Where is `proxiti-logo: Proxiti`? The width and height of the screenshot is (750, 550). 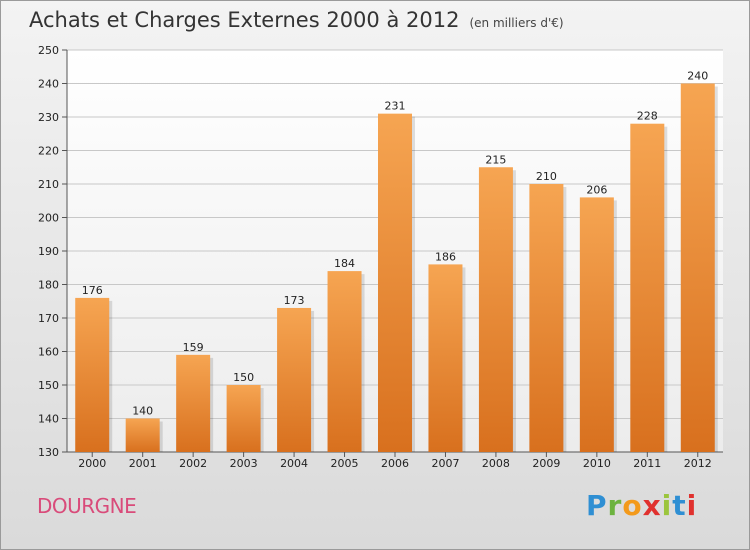
proxiti-logo: Proxiti is located at coordinates (641, 505).